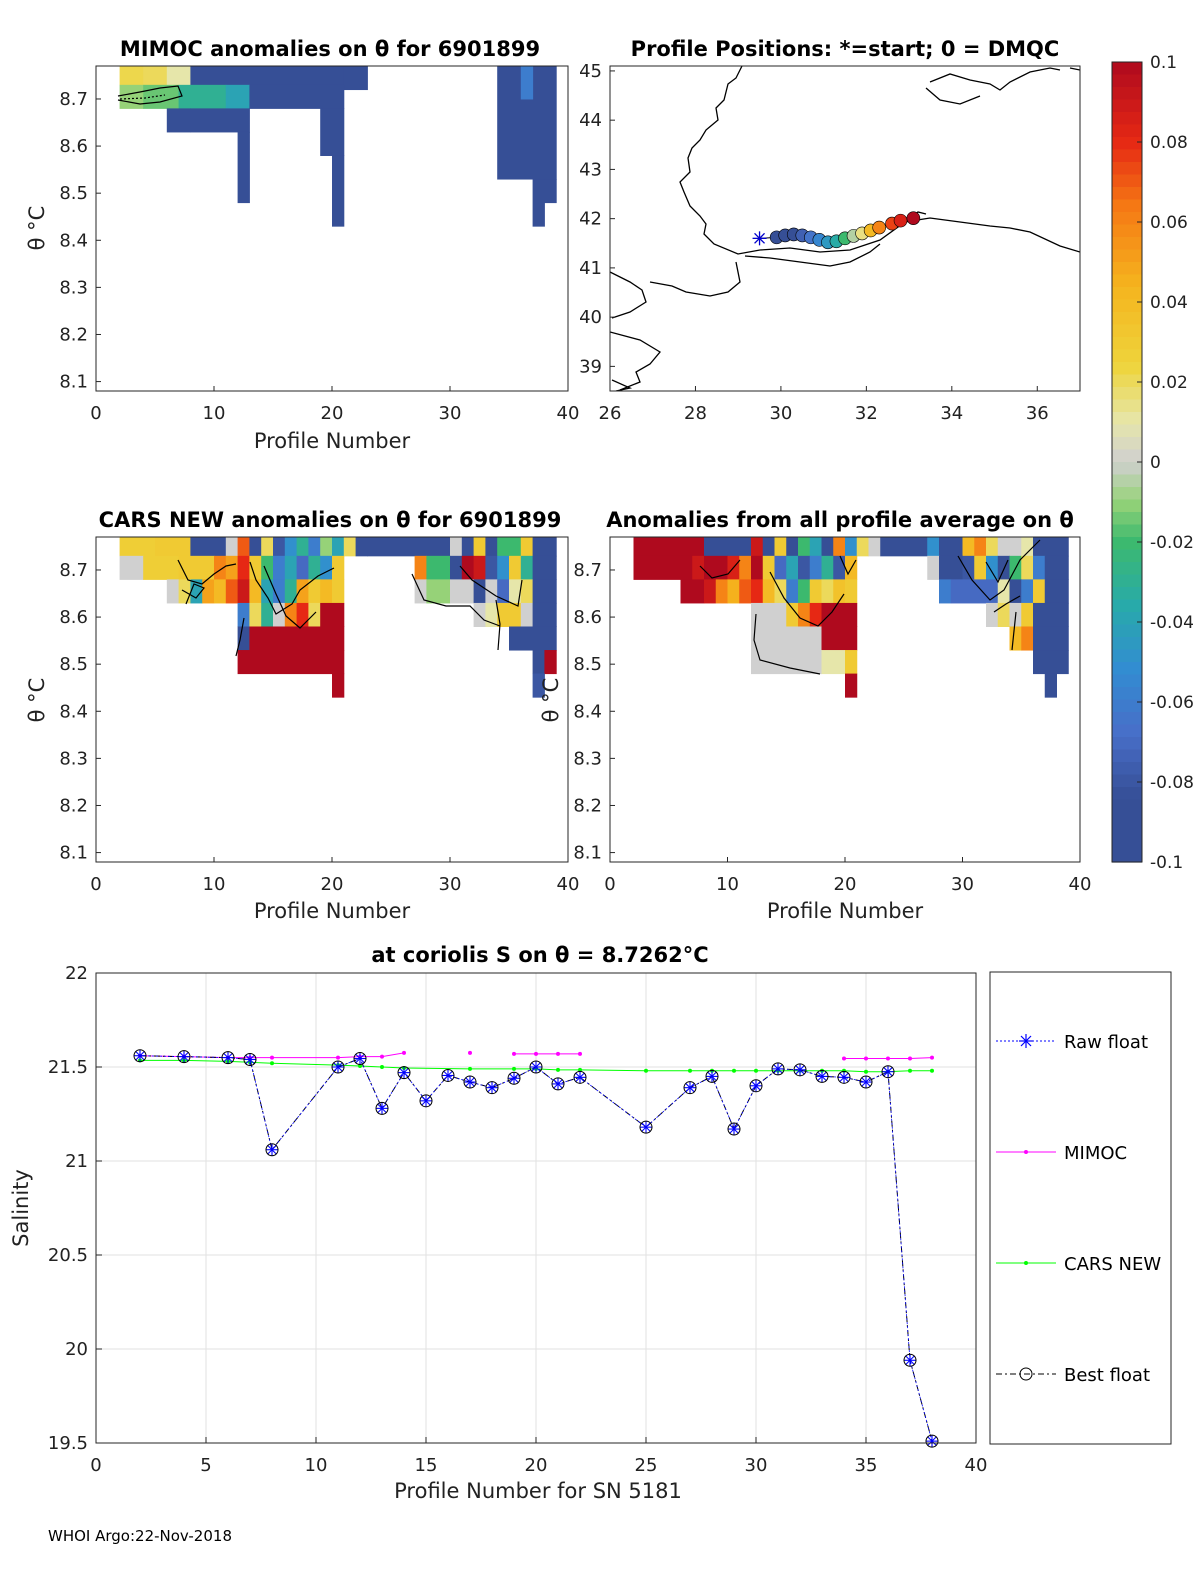 This screenshot has height=1575, width=1200. What do you see at coordinates (610, 413) in the screenshot?
I see `x-tick-label: 26` at bounding box center [610, 413].